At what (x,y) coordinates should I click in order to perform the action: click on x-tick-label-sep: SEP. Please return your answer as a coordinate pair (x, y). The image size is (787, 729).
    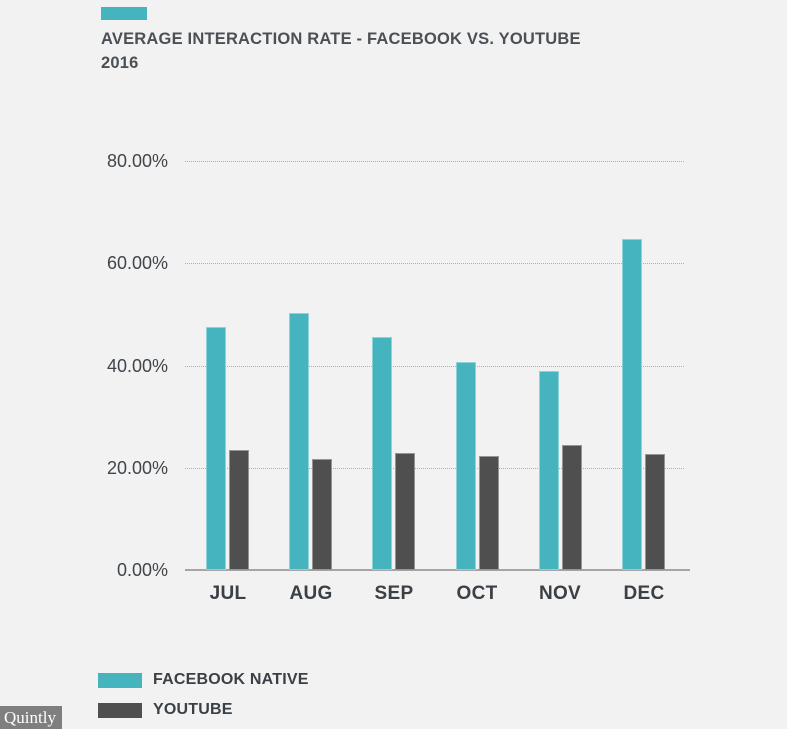
    Looking at the image, I should click on (394, 593).